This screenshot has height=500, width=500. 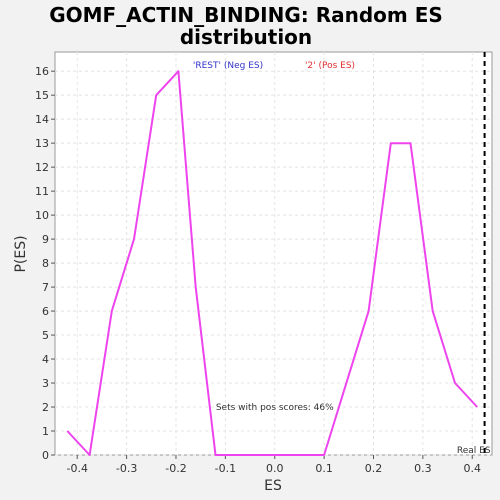 I want to click on y-tick-label: 5, so click(x=45, y=335).